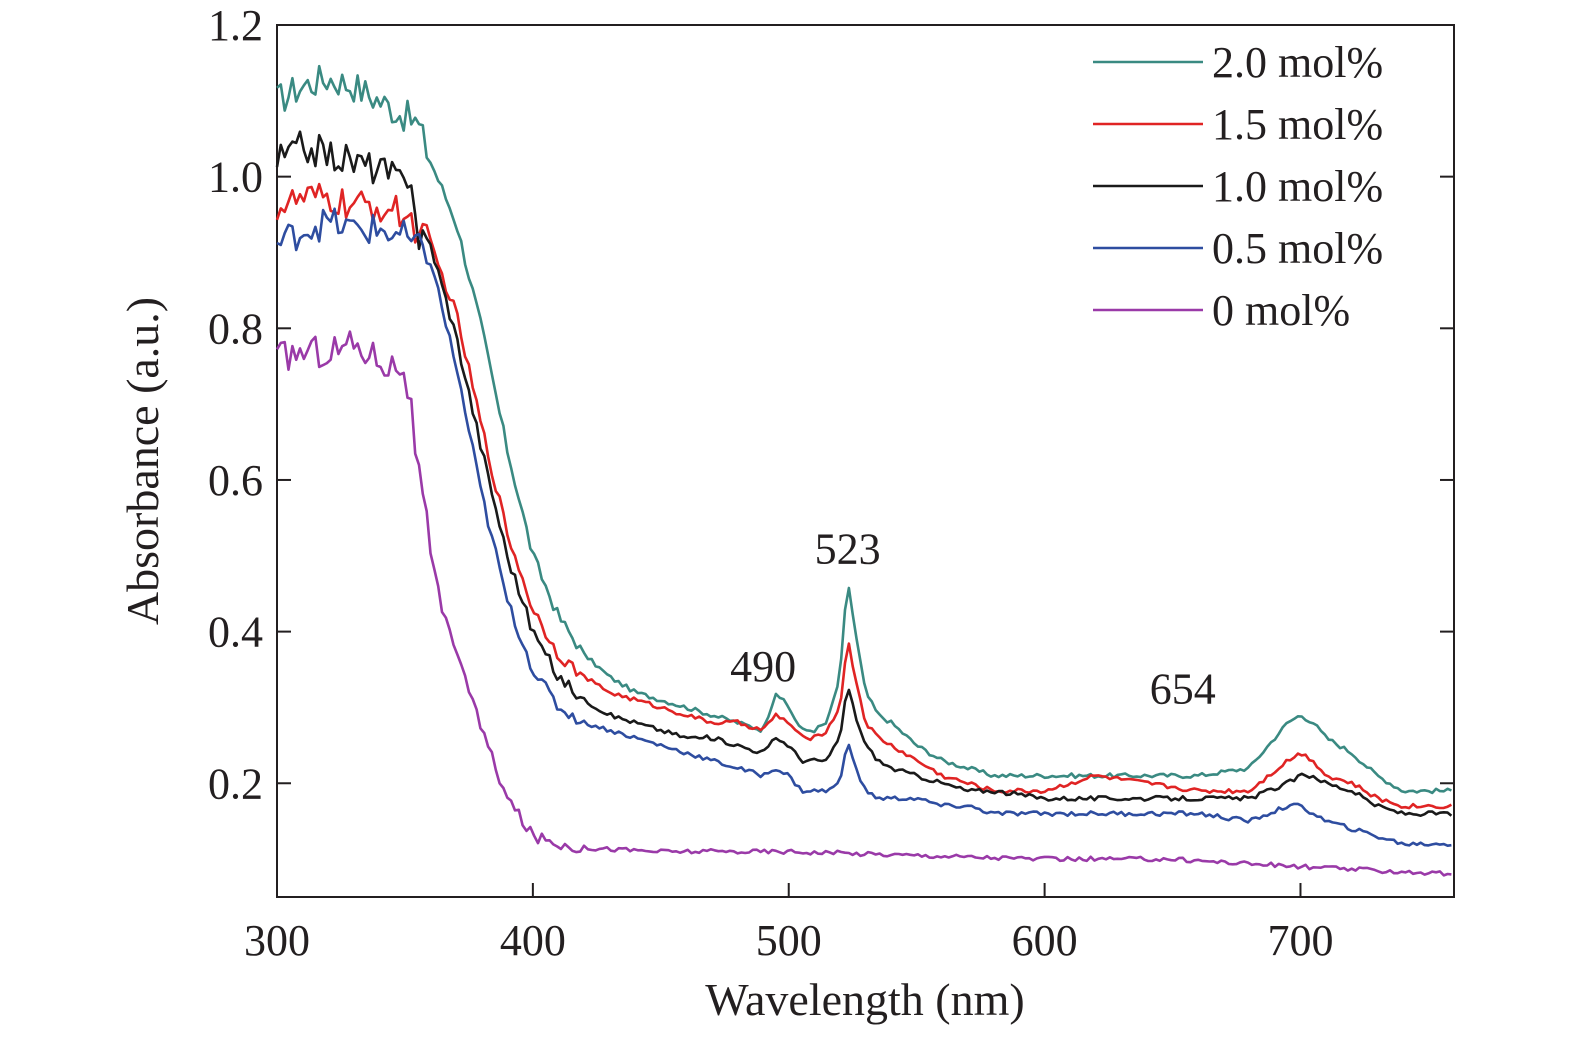 The image size is (1575, 1042). Describe the element at coordinates (763, 666) in the screenshot. I see `peak-label: 490` at that location.